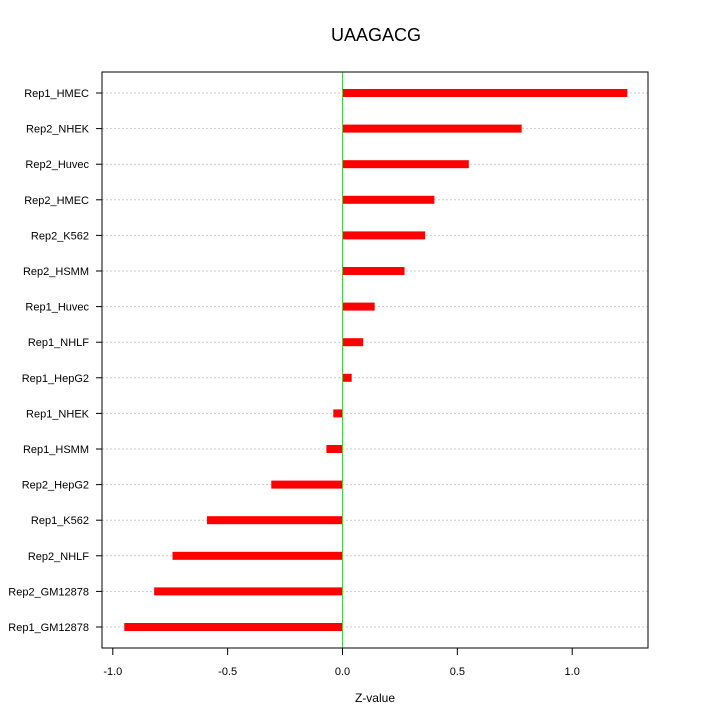  Describe the element at coordinates (274, 520) in the screenshot. I see `bar-Rep1_K562` at that location.